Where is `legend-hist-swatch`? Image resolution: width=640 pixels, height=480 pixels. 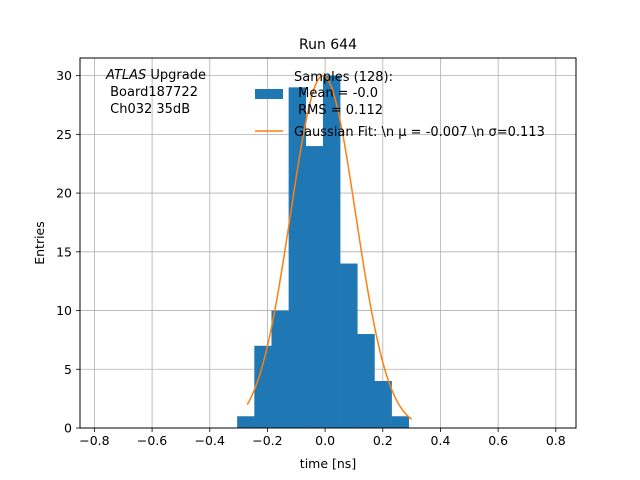 legend-hist-swatch is located at coordinates (269, 94).